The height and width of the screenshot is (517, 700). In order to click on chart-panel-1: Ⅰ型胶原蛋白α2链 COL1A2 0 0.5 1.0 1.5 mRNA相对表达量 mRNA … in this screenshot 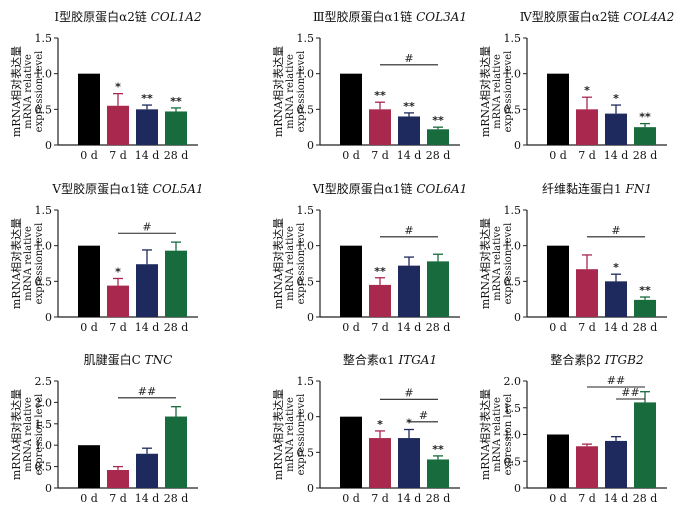, I will do `click(105, 85)`.